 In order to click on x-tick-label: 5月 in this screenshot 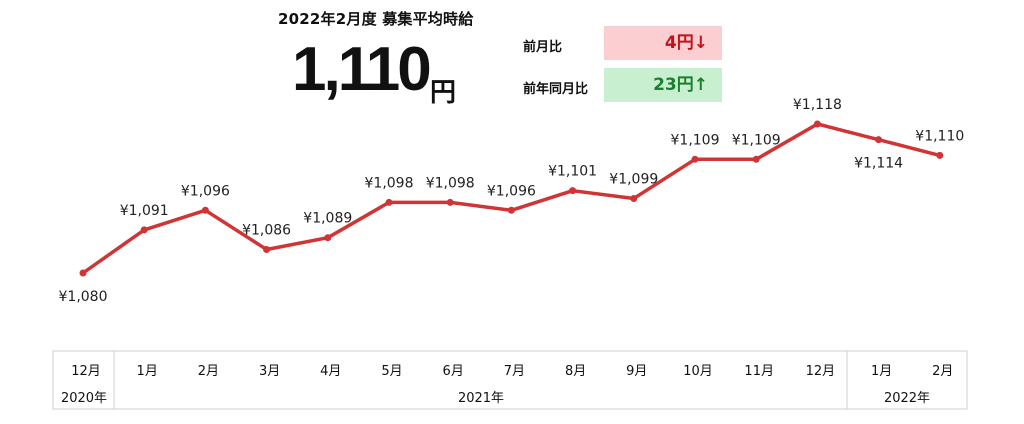, I will do `click(391, 371)`.